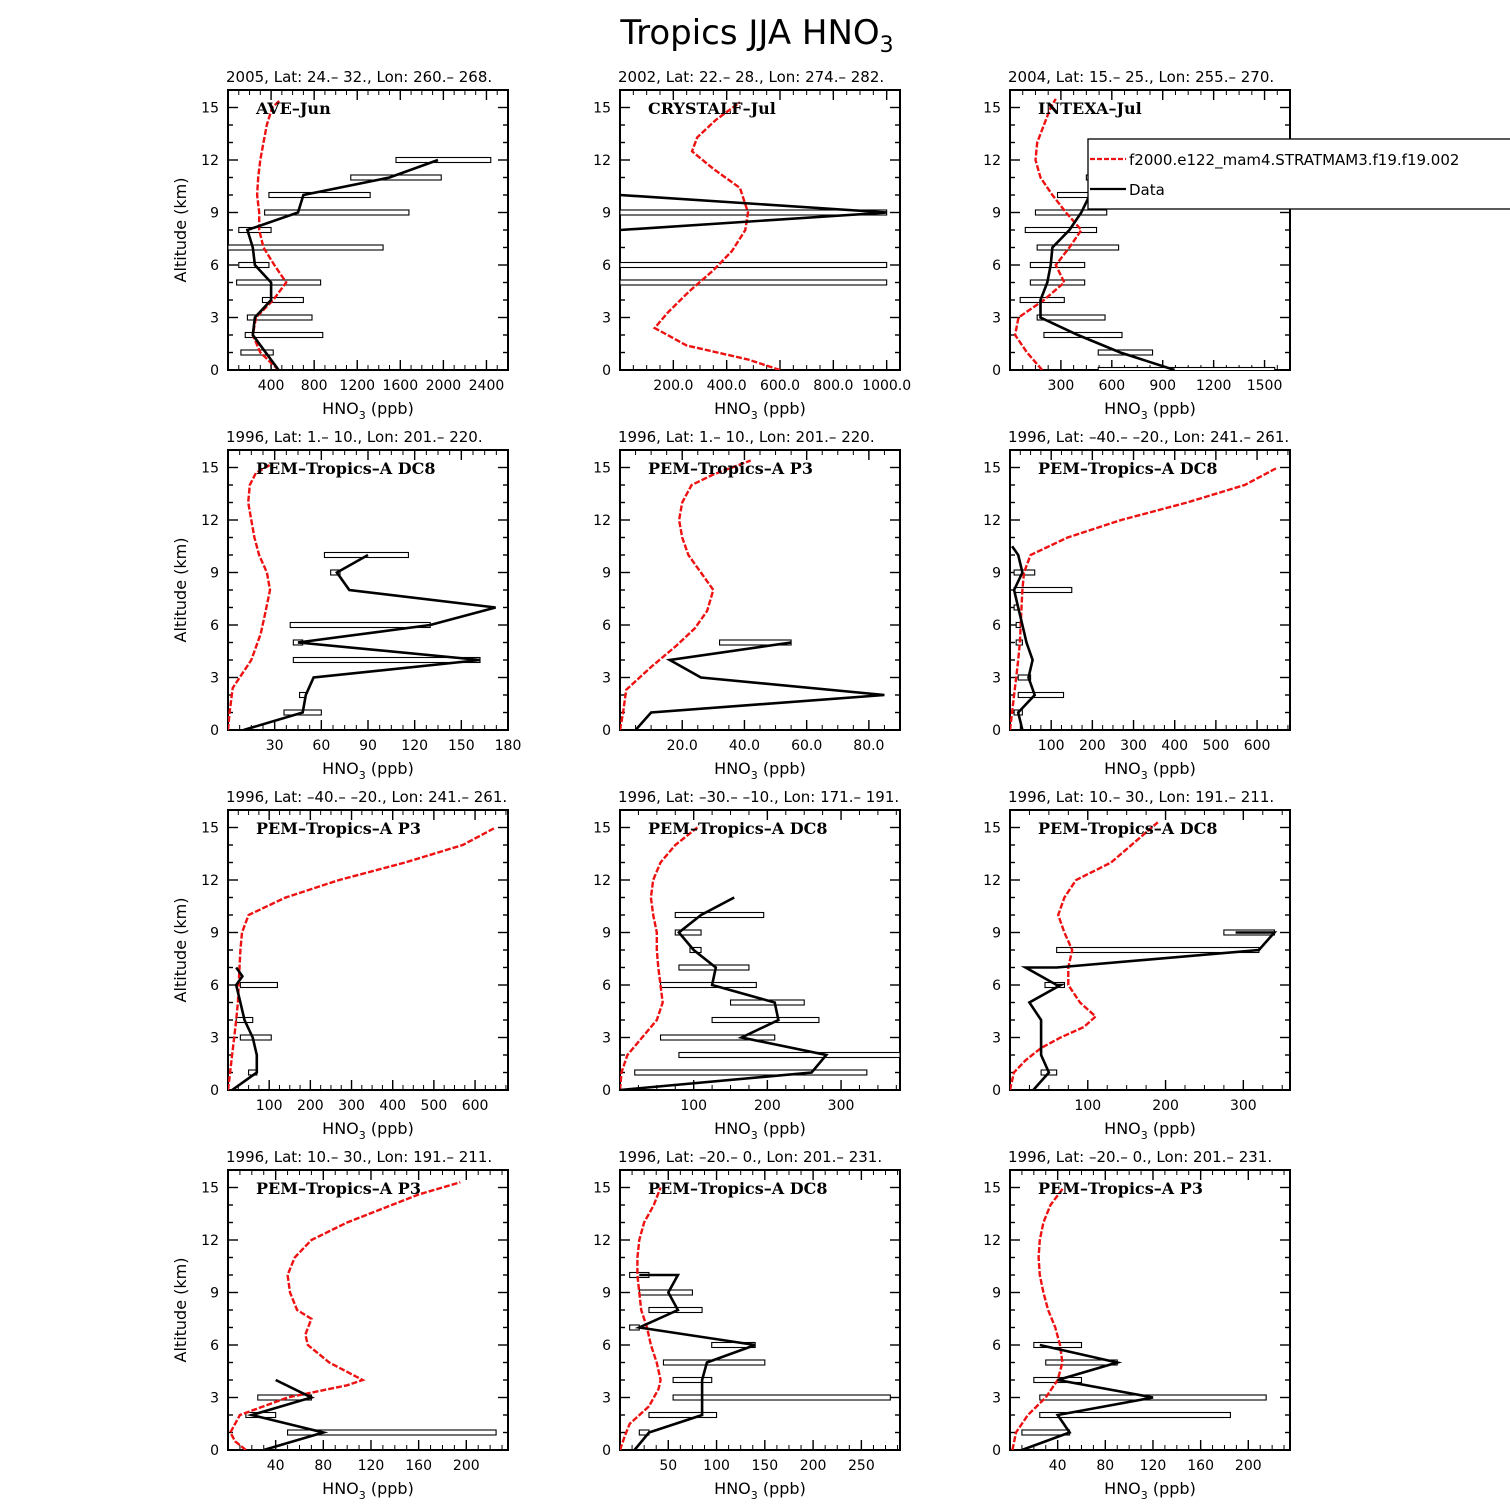 The image size is (1510, 1510). Describe the element at coordinates (751, 77) in the screenshot. I see `panel-header: 2002, Lat: 22.– 28., Lon: 274.– 282.` at that location.